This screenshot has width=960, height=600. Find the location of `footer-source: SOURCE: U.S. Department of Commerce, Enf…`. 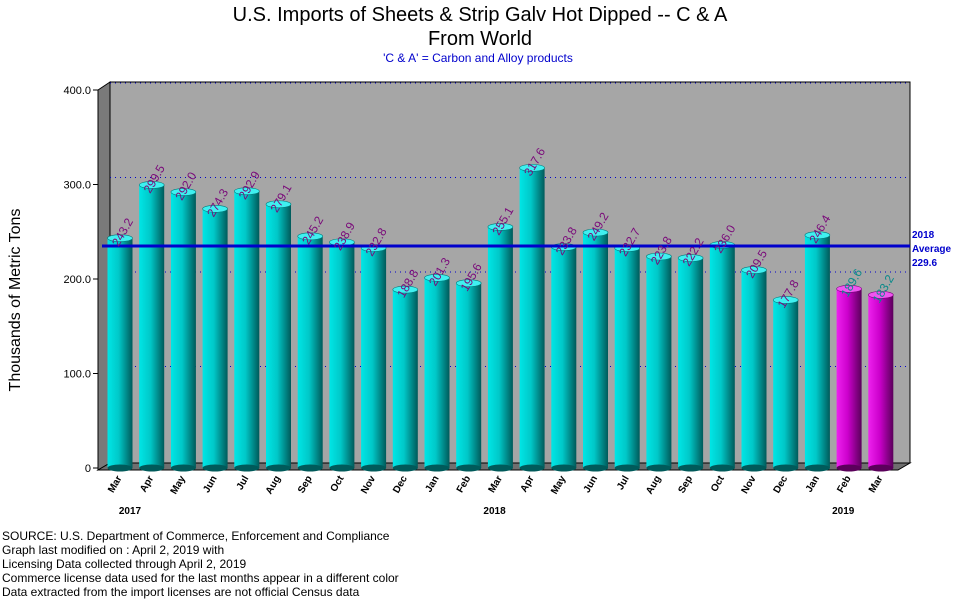

footer-source: SOURCE: U.S. Department of Commerce, Enf… is located at coordinates (196, 536).